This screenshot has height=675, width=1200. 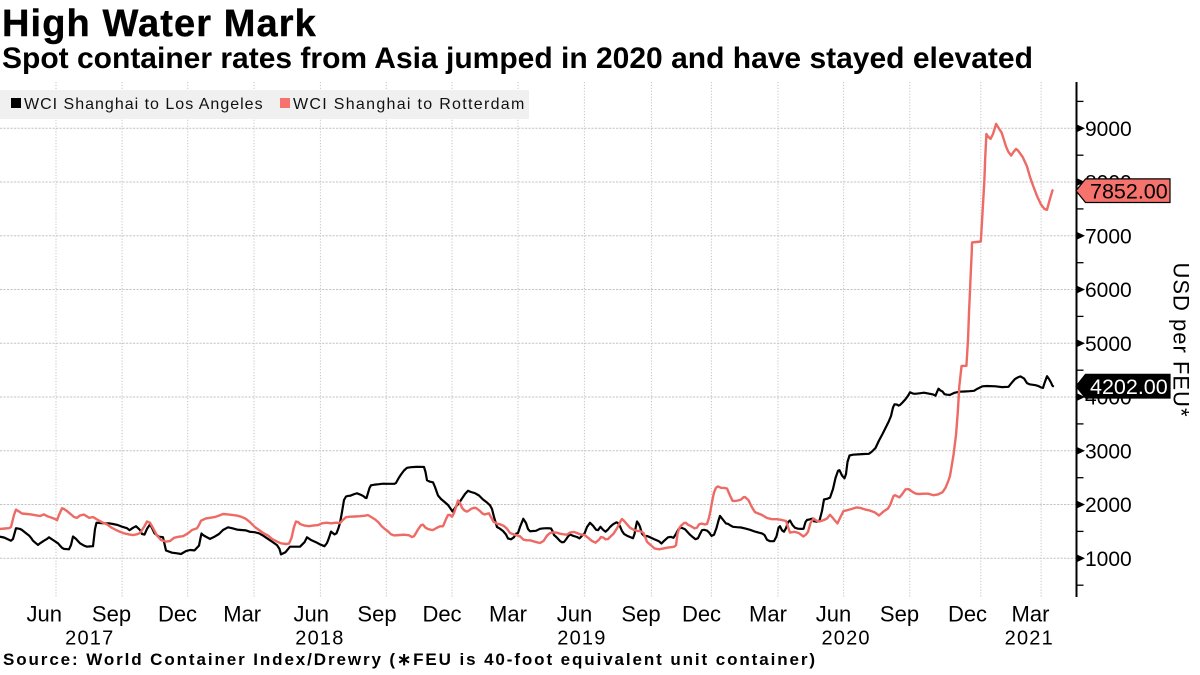 What do you see at coordinates (409, 104) in the screenshot?
I see `svg-text: WCI Shanghai to Rotterdam` at bounding box center [409, 104].